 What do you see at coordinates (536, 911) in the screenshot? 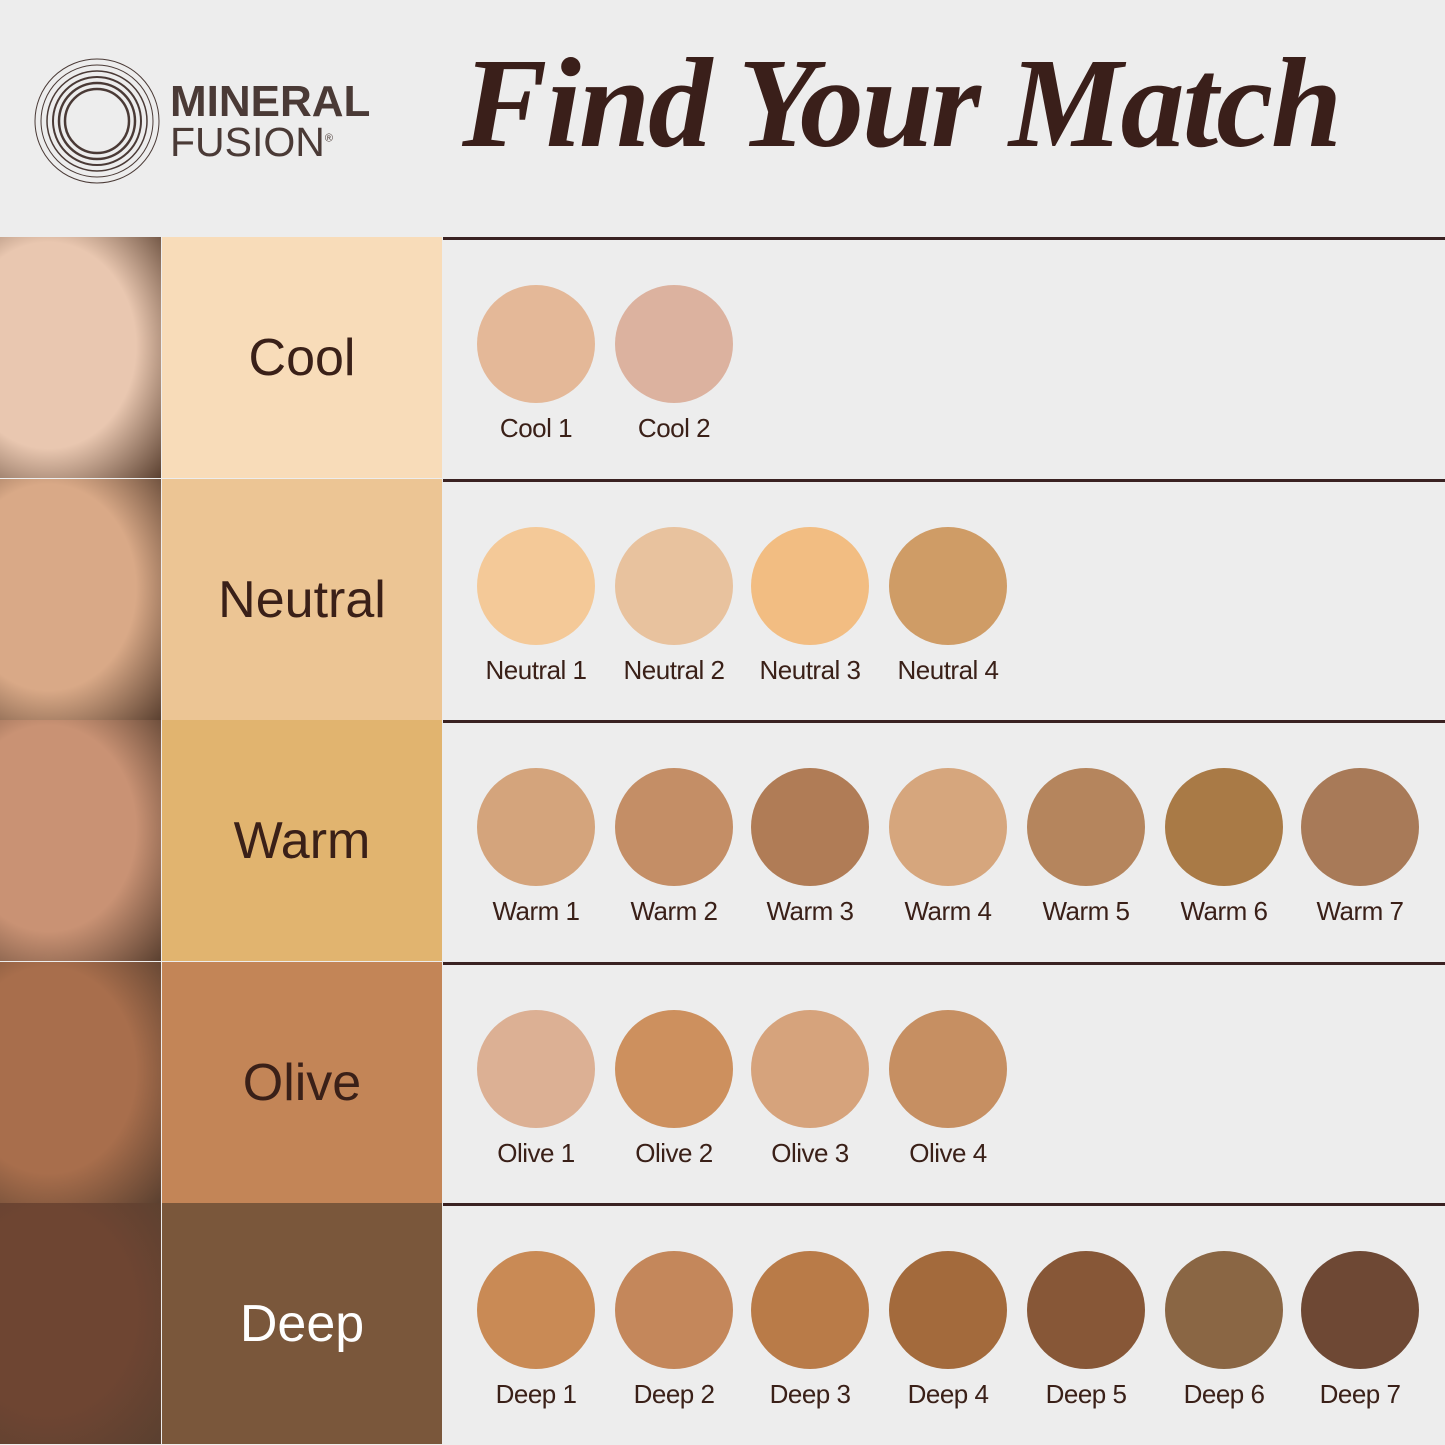
I see `shade-name: Warm 1` at bounding box center [536, 911].